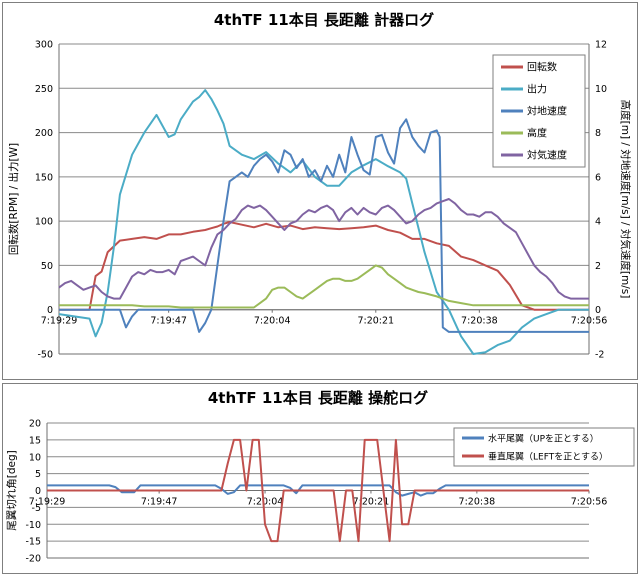 This screenshot has width=640, height=577. What do you see at coordinates (35, 424) in the screenshot?
I see `y-tick-label: 20` at bounding box center [35, 424].